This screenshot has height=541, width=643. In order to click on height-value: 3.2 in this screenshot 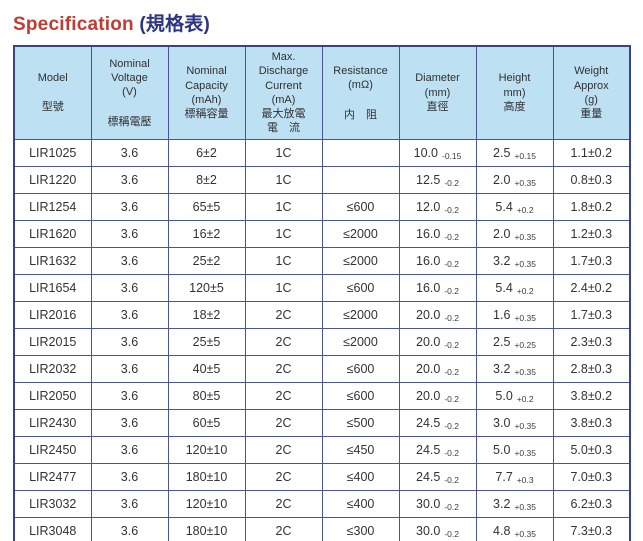, I will do `click(502, 503)`.